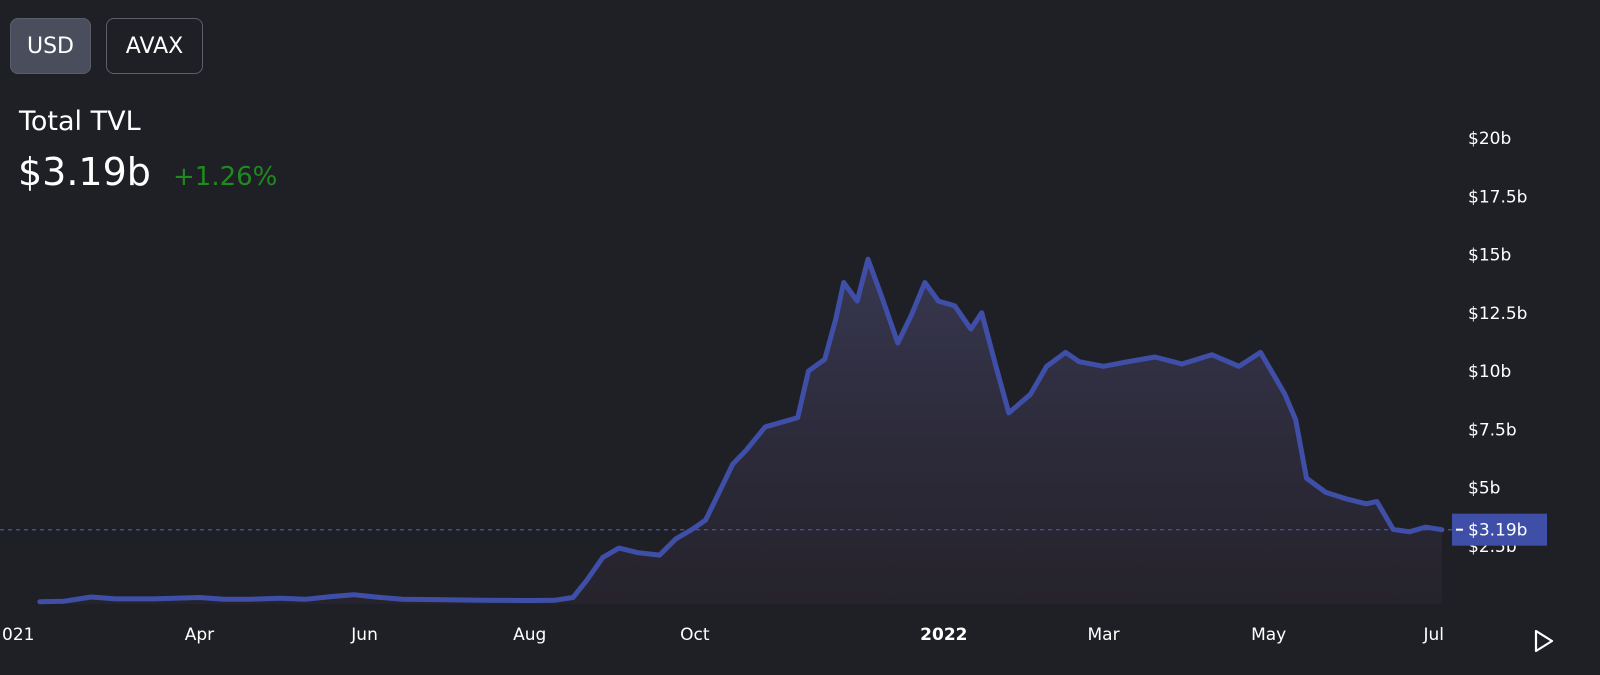 The height and width of the screenshot is (675, 1600). What do you see at coordinates (1434, 635) in the screenshot?
I see `x-tick-label: Jul` at bounding box center [1434, 635].